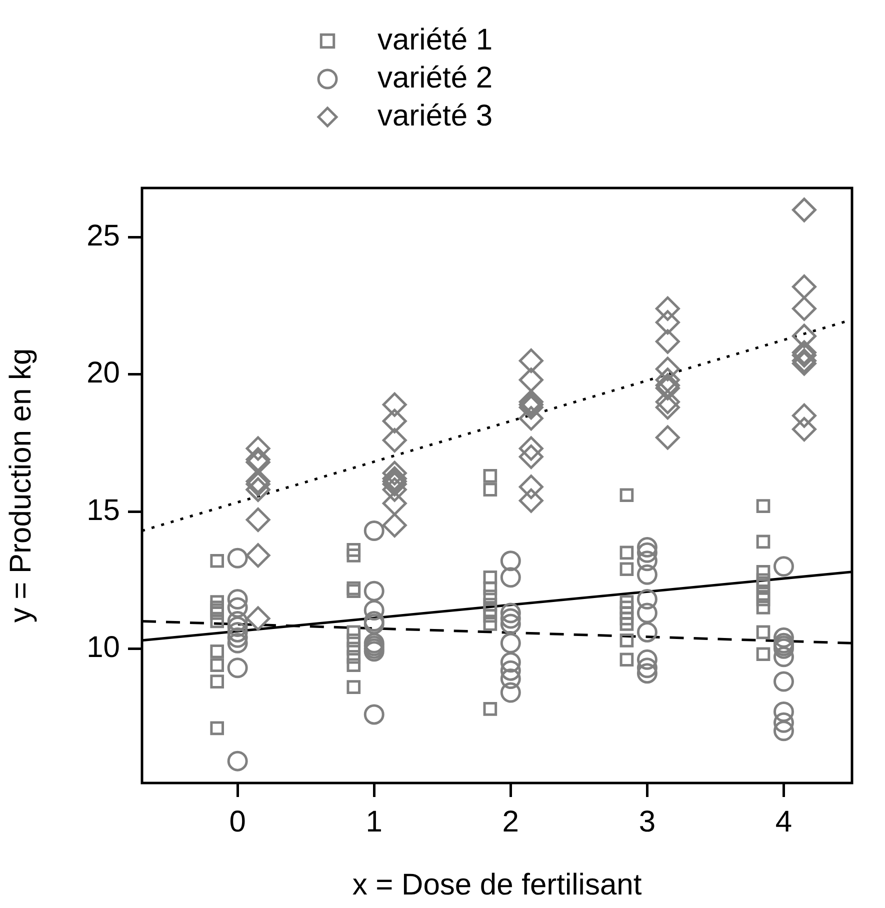  Describe the element at coordinates (103, 236) in the screenshot. I see `y-tick-label: 25` at that location.